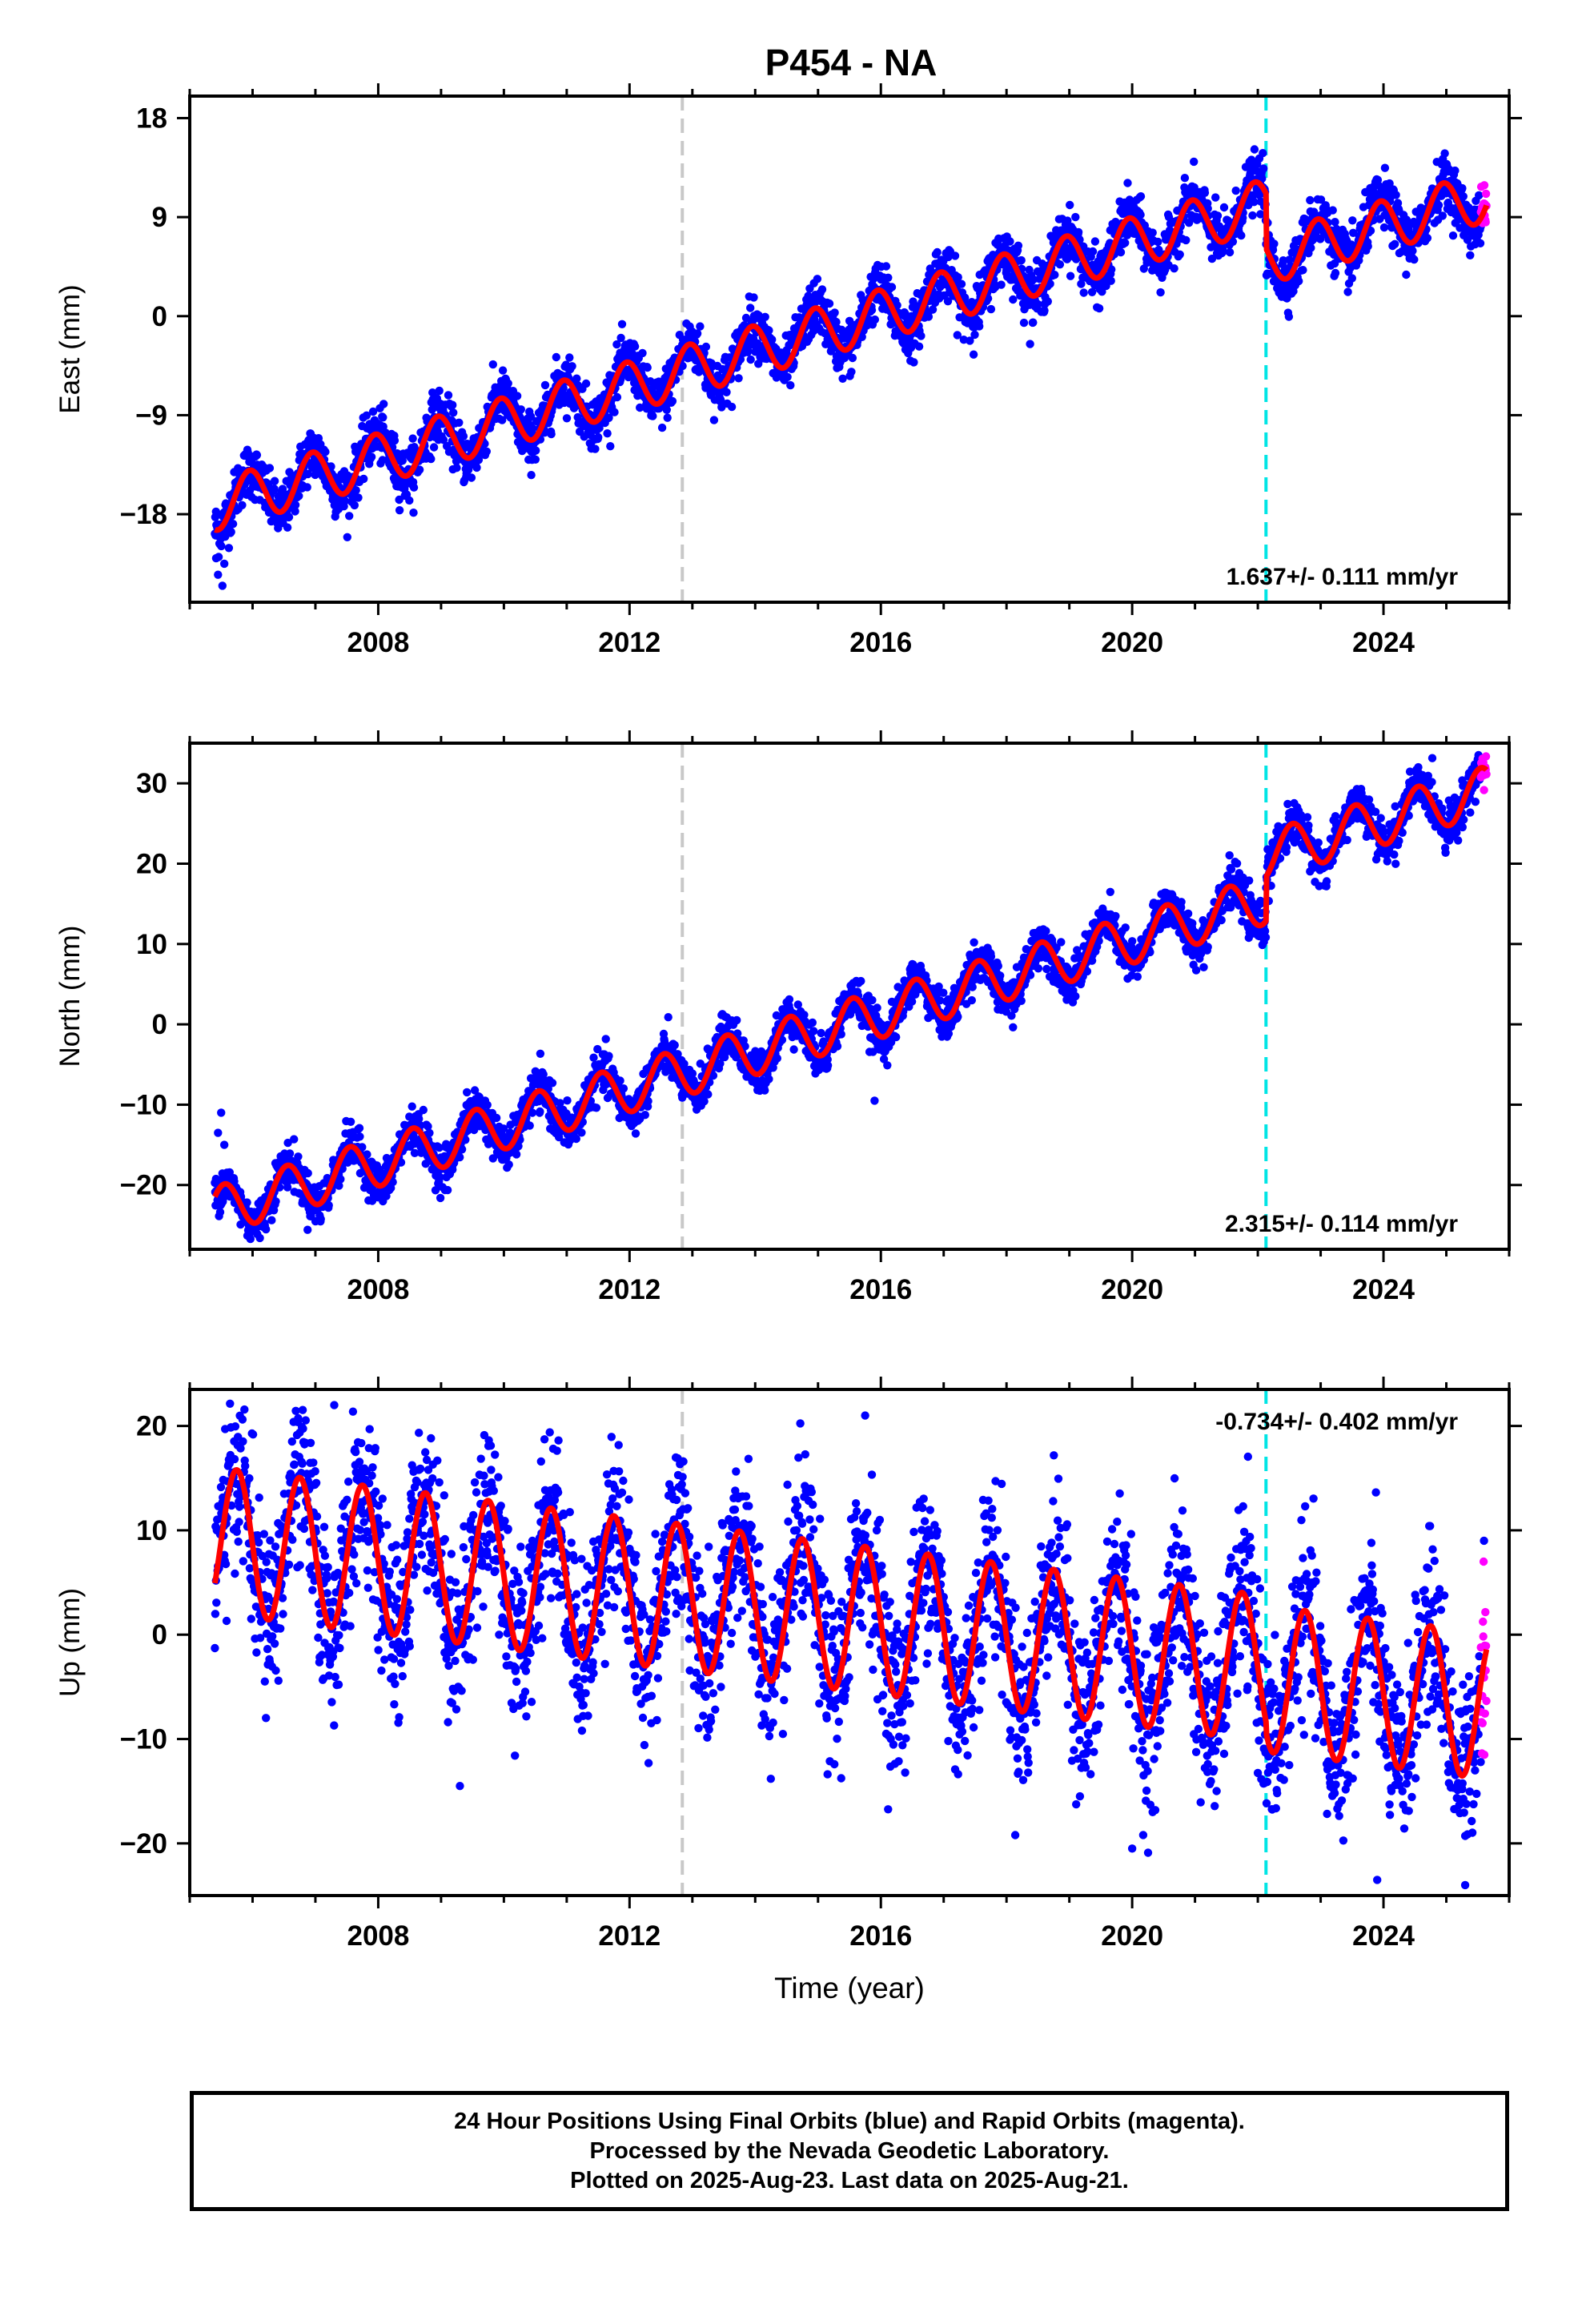  Describe the element at coordinates (151, 118) in the screenshot. I see `y-tick-label: 18` at that location.